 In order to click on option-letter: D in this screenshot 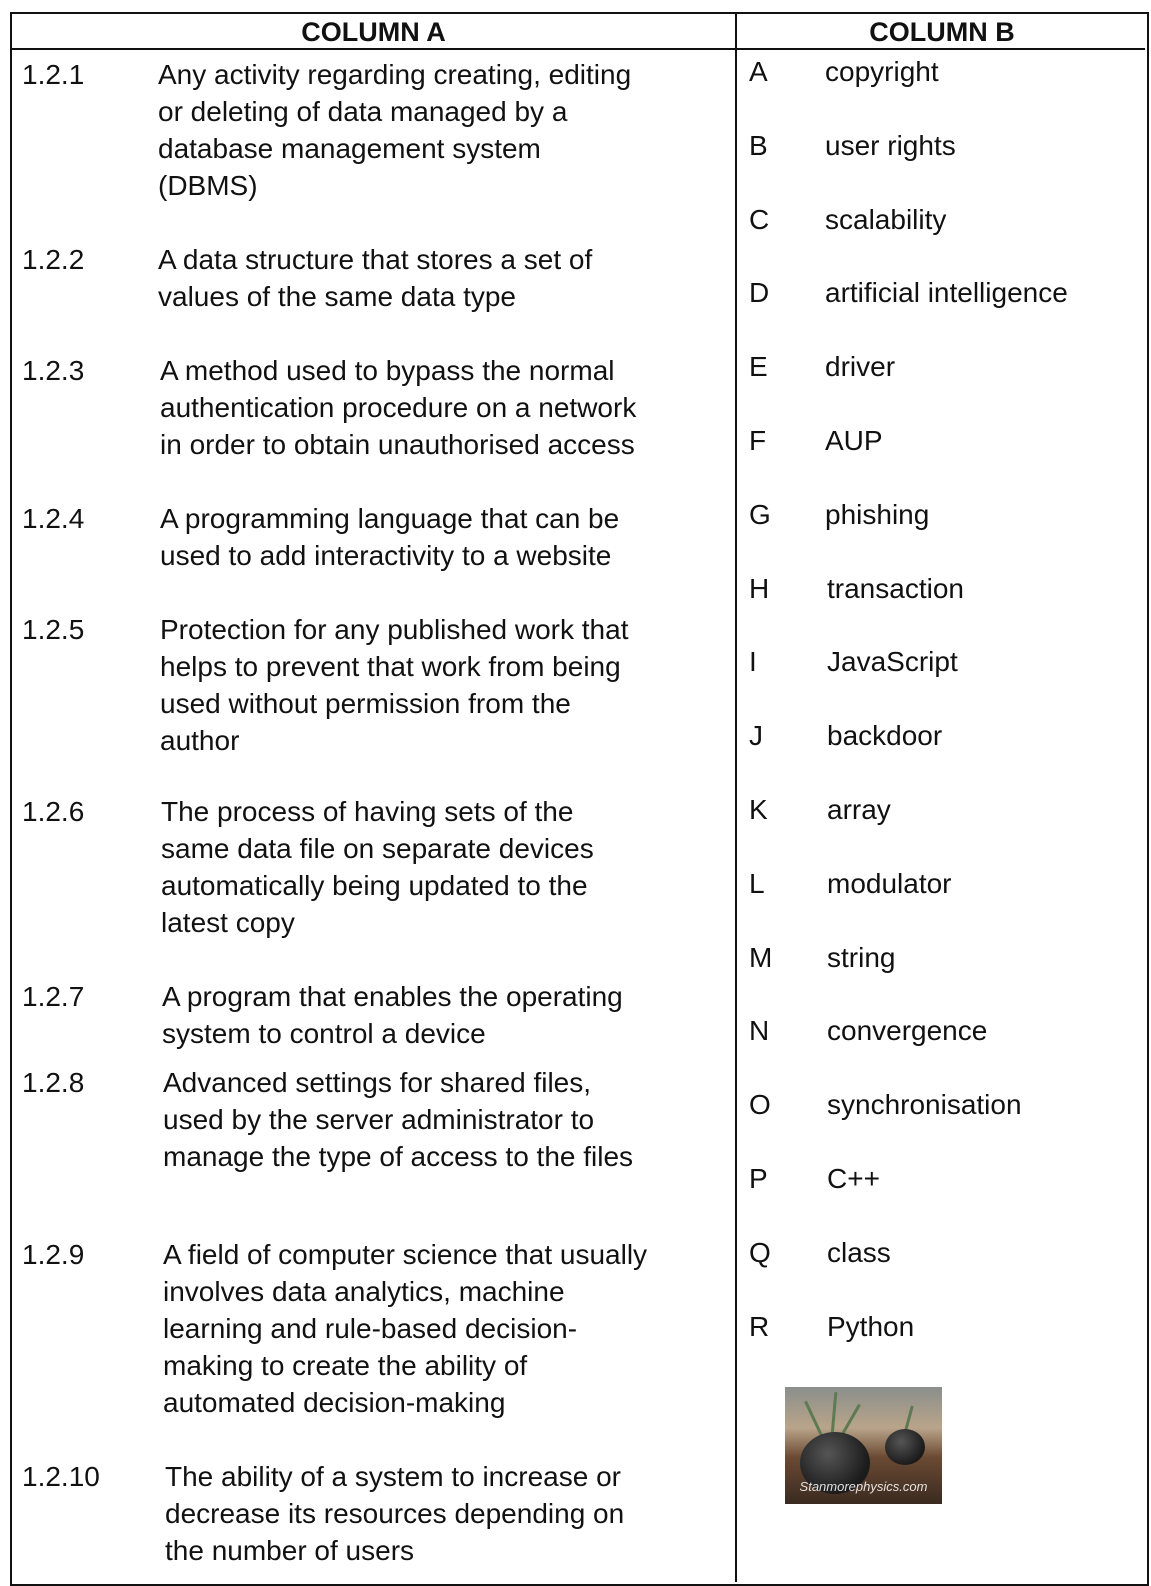, I will do `click(759, 293)`.